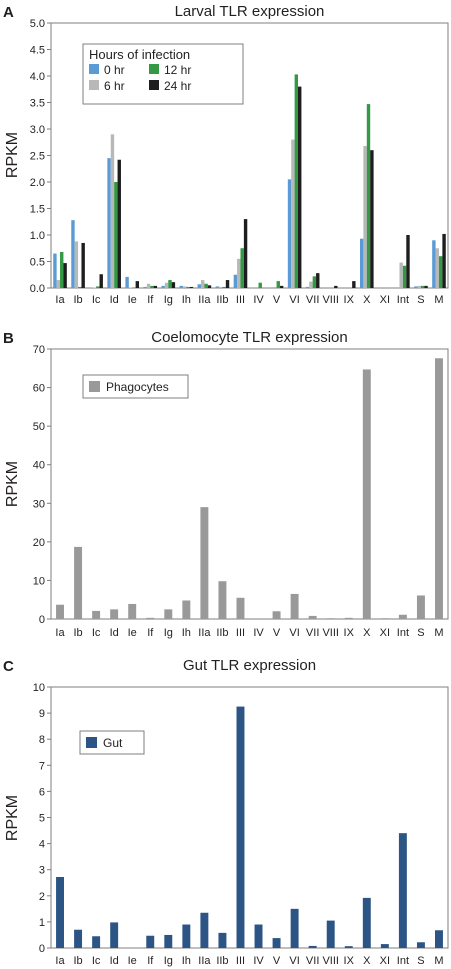 The width and height of the screenshot is (451, 969). What do you see at coordinates (349, 633) in the screenshot?
I see `category-label: IX` at bounding box center [349, 633].